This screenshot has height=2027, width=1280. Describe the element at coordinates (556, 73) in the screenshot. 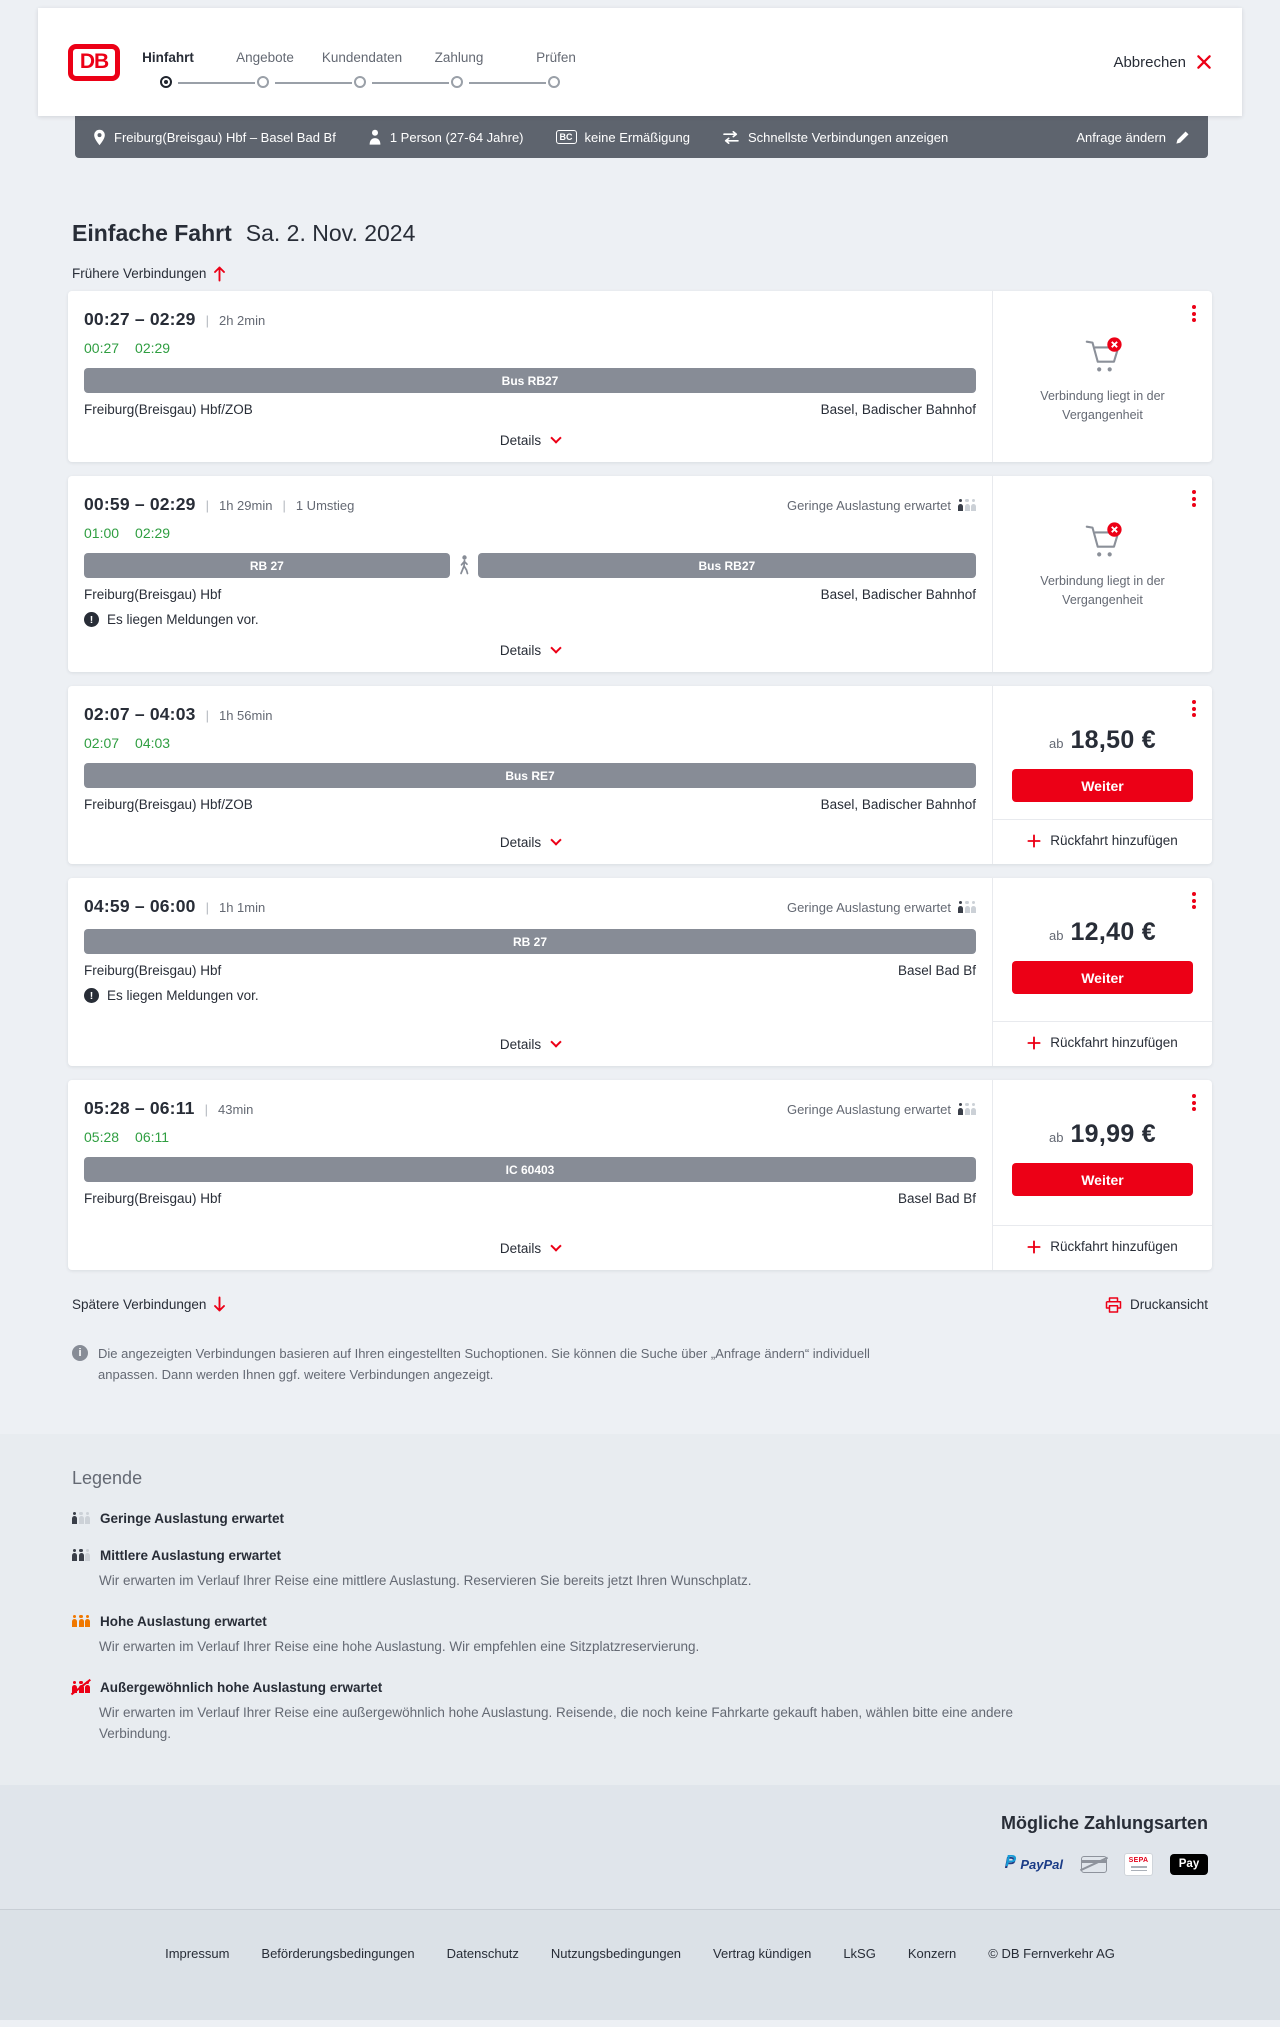

I see `step-pruefen: Prüfen` at that location.